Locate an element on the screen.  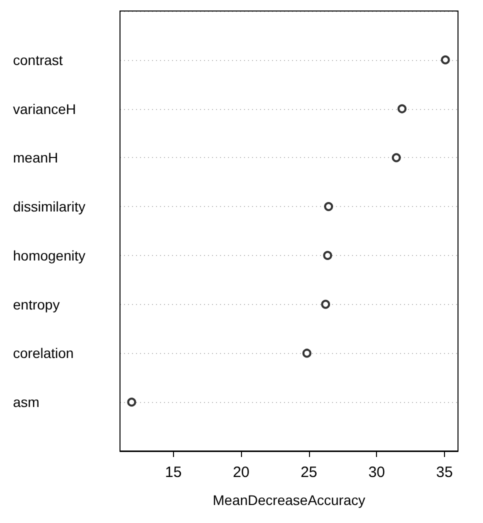
x-tick-label: 25 is located at coordinates (309, 472).